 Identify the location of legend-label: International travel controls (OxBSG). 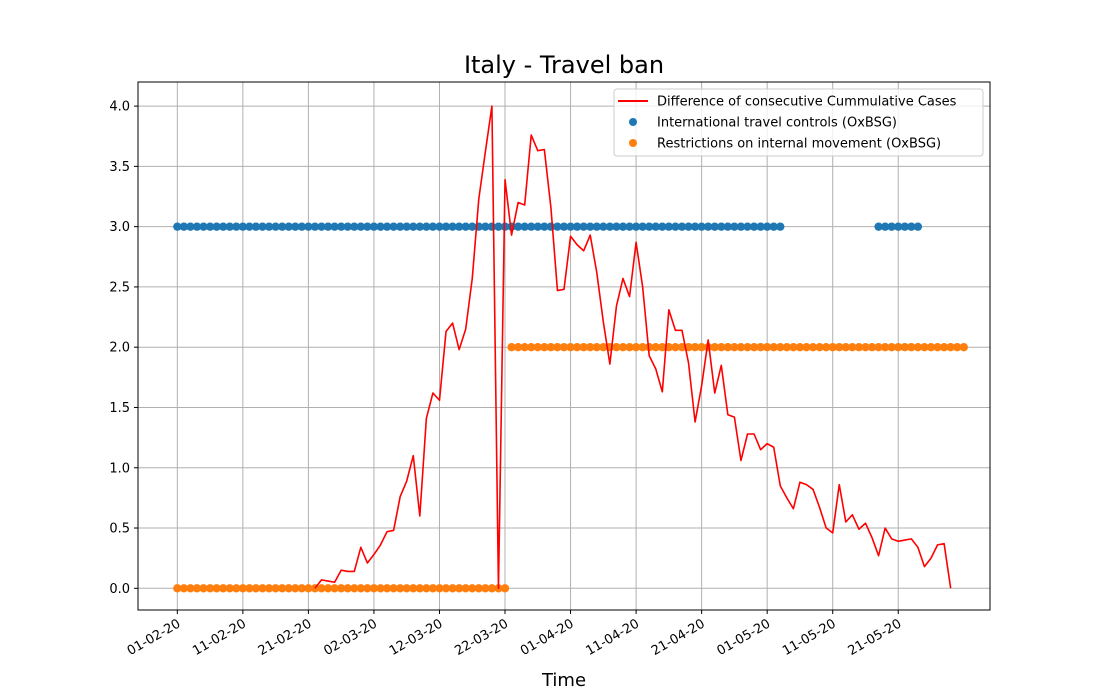
(777, 123).